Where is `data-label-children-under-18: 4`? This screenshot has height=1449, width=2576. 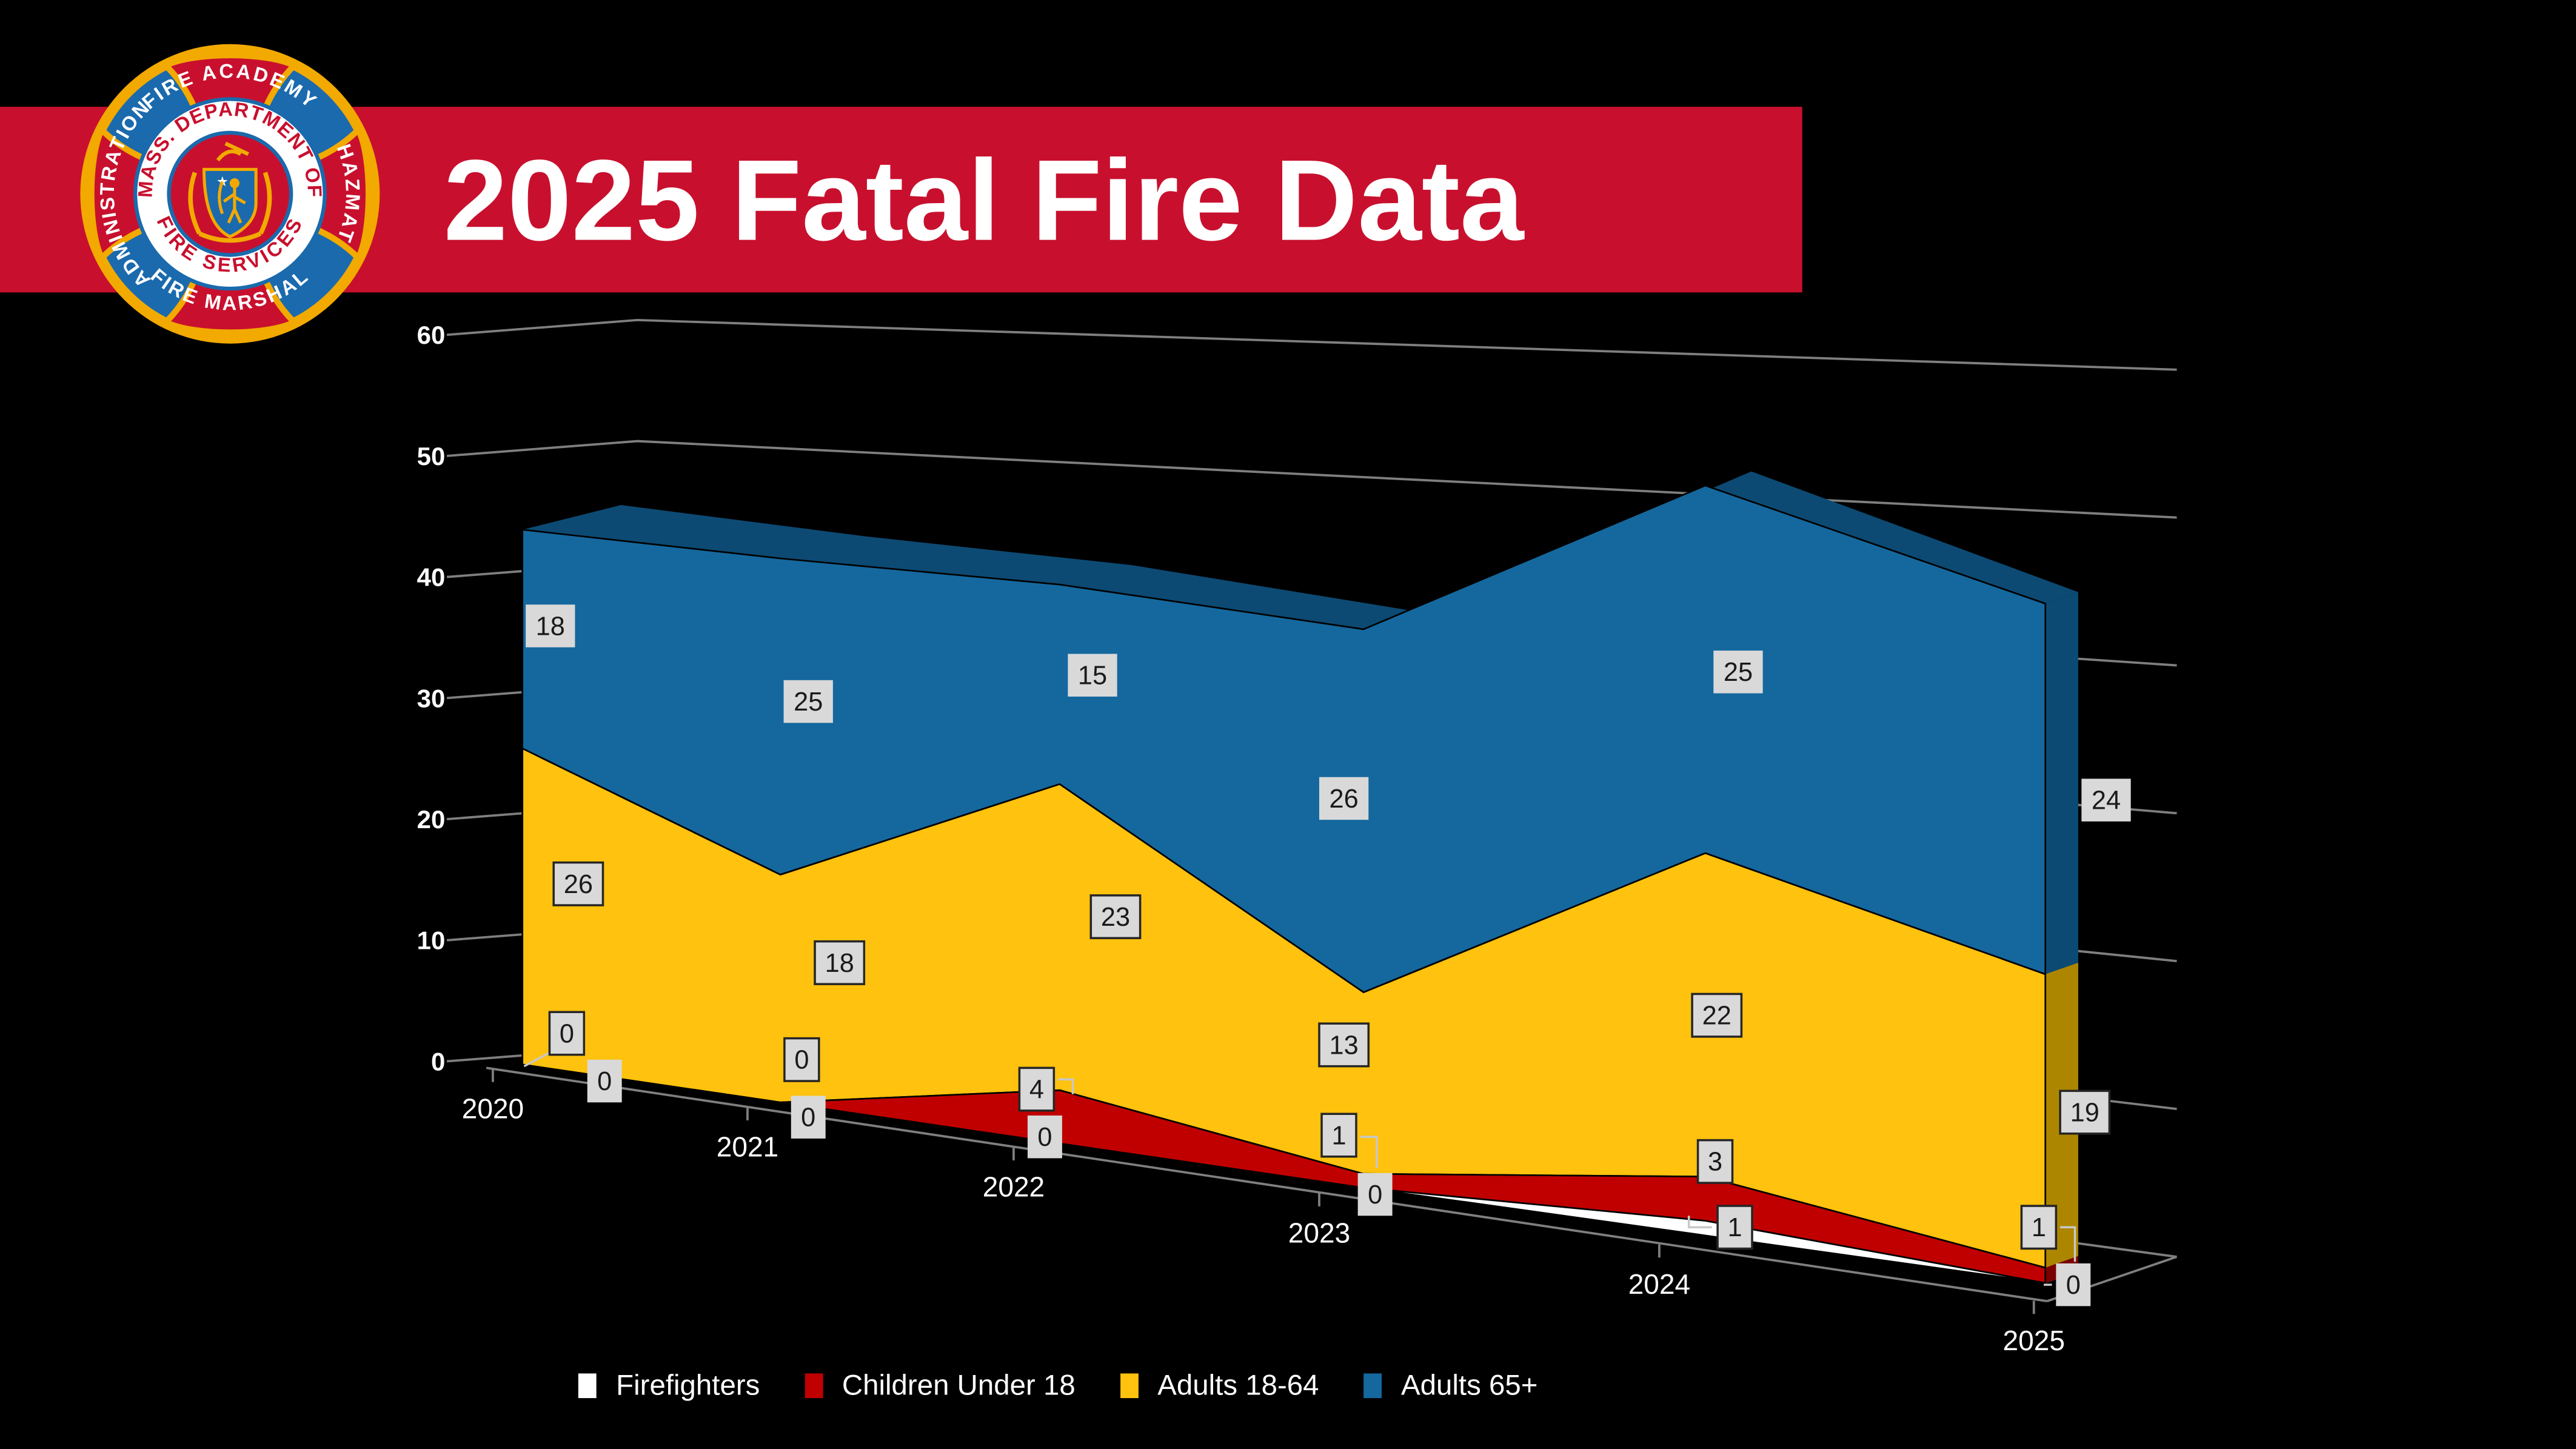
data-label-children-under-18: 4 is located at coordinates (1036, 1089).